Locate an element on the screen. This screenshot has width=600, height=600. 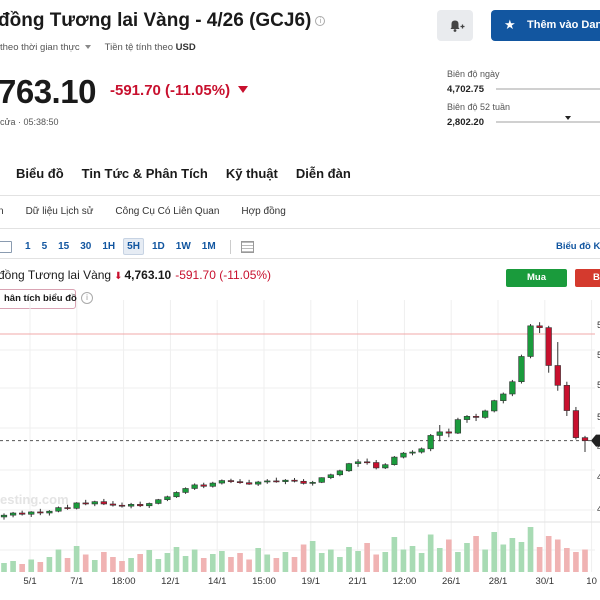
day-range-low: 4,702.75 is located at coordinates (465, 89).